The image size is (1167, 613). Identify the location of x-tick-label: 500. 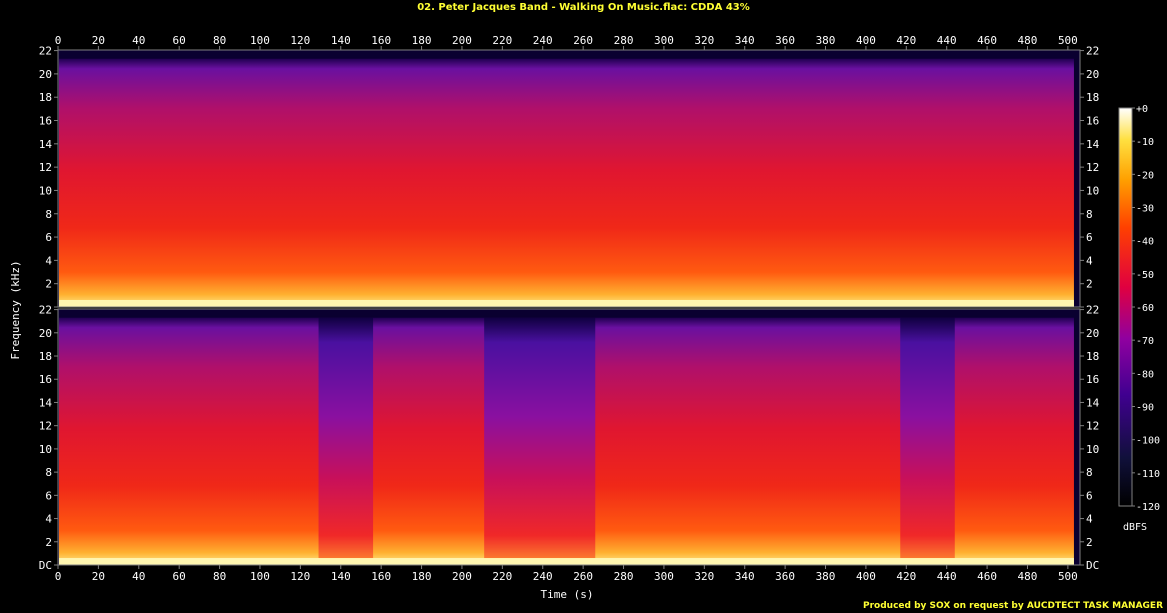
(1068, 576).